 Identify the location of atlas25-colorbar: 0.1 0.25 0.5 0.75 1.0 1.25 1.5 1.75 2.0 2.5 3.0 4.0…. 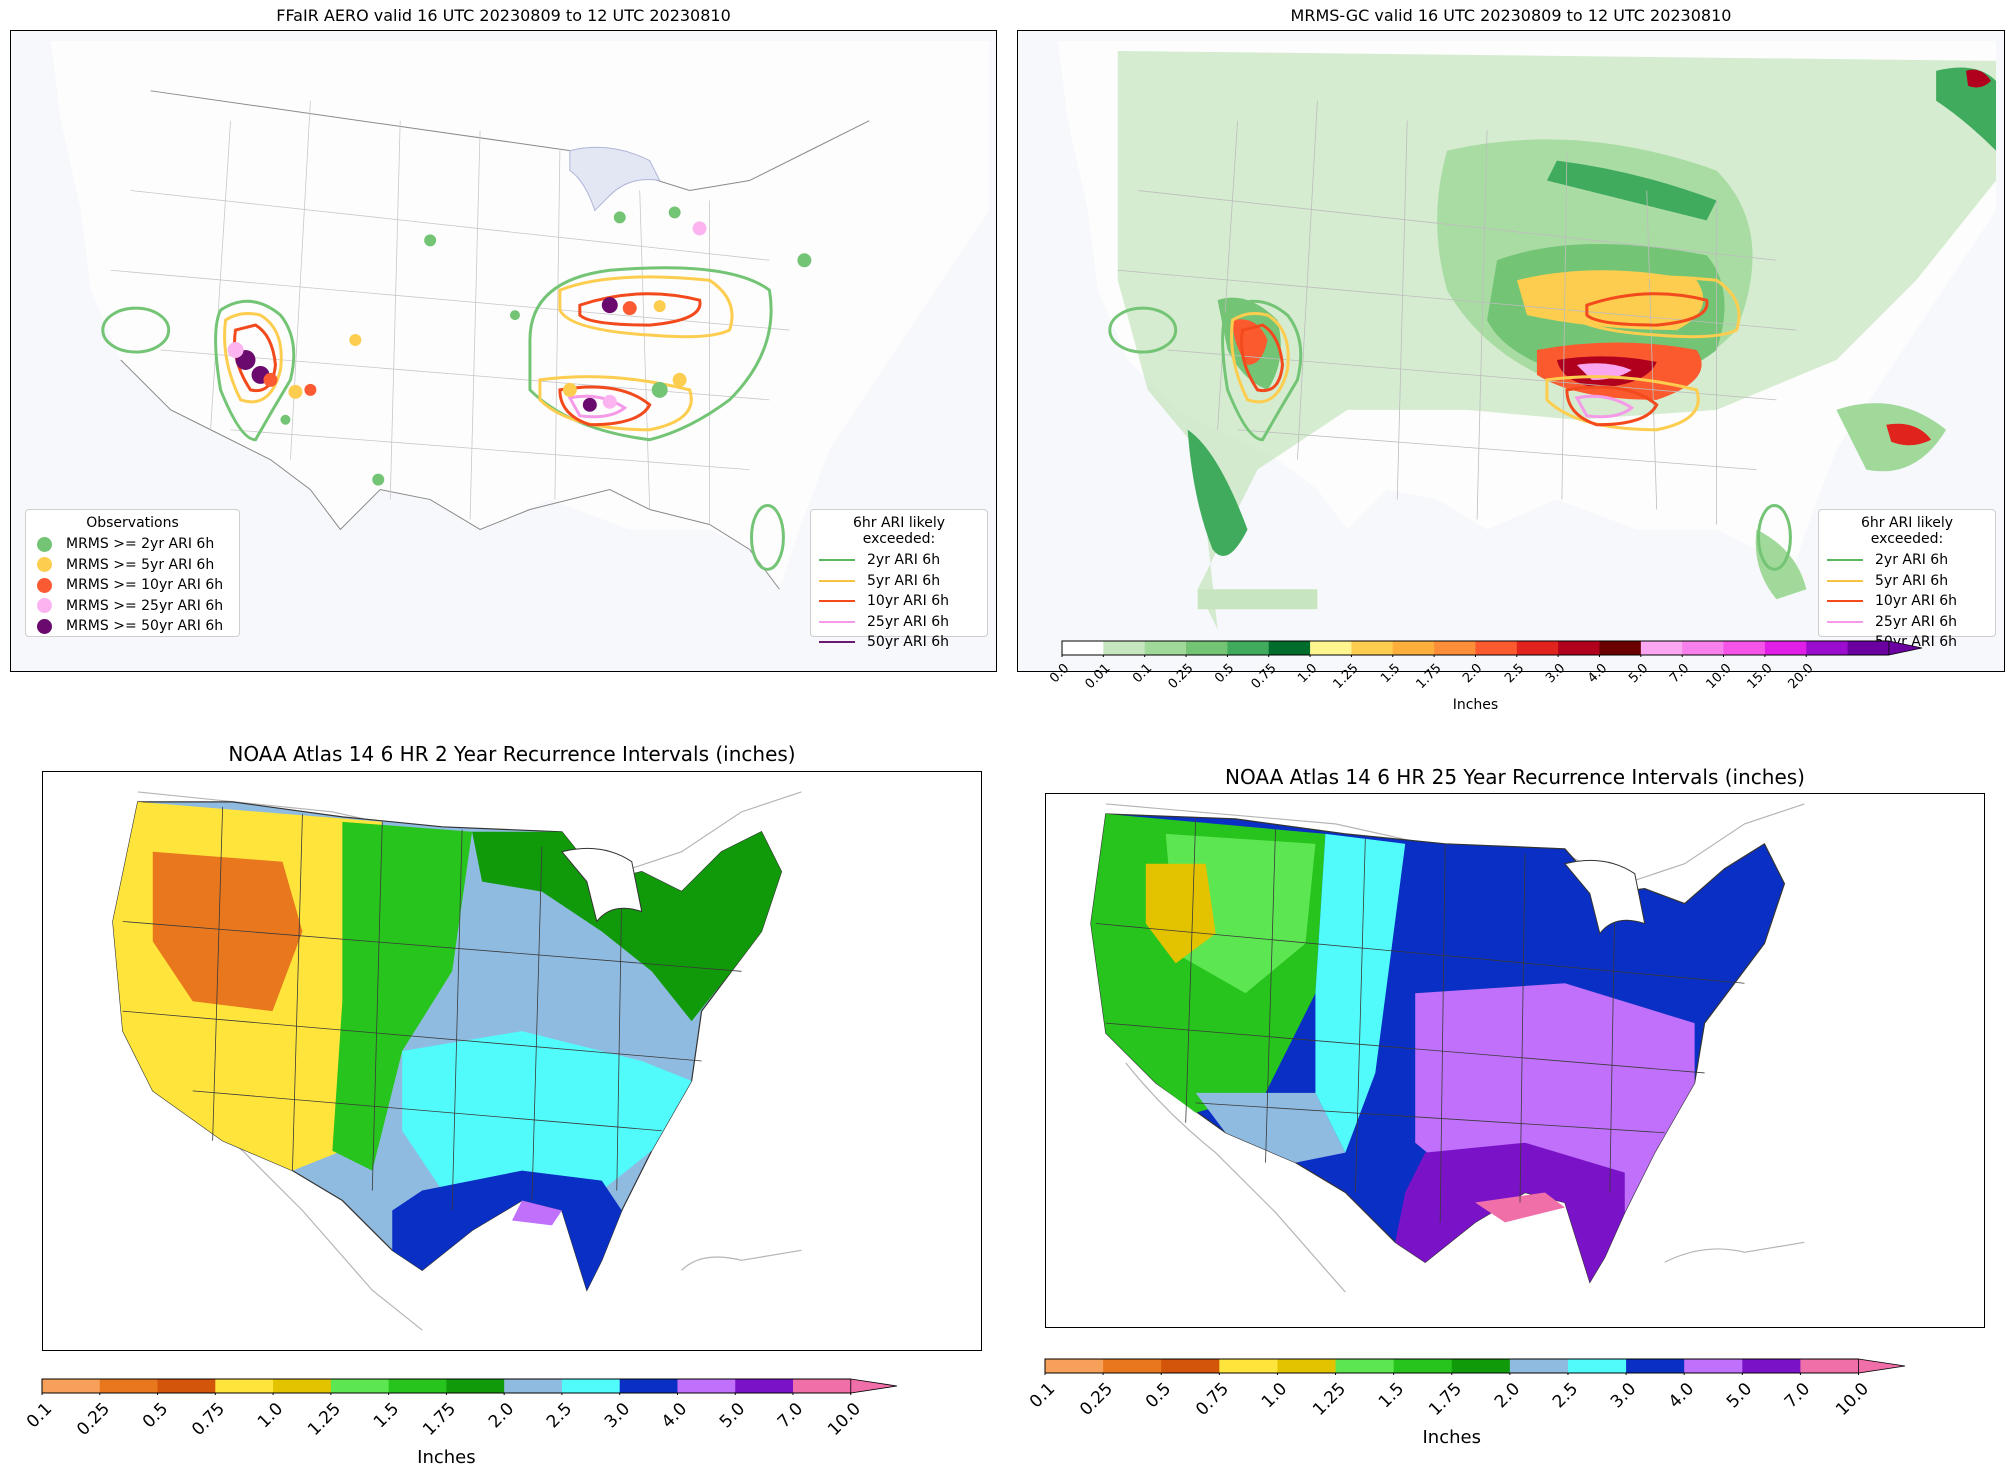
(1485, 1408).